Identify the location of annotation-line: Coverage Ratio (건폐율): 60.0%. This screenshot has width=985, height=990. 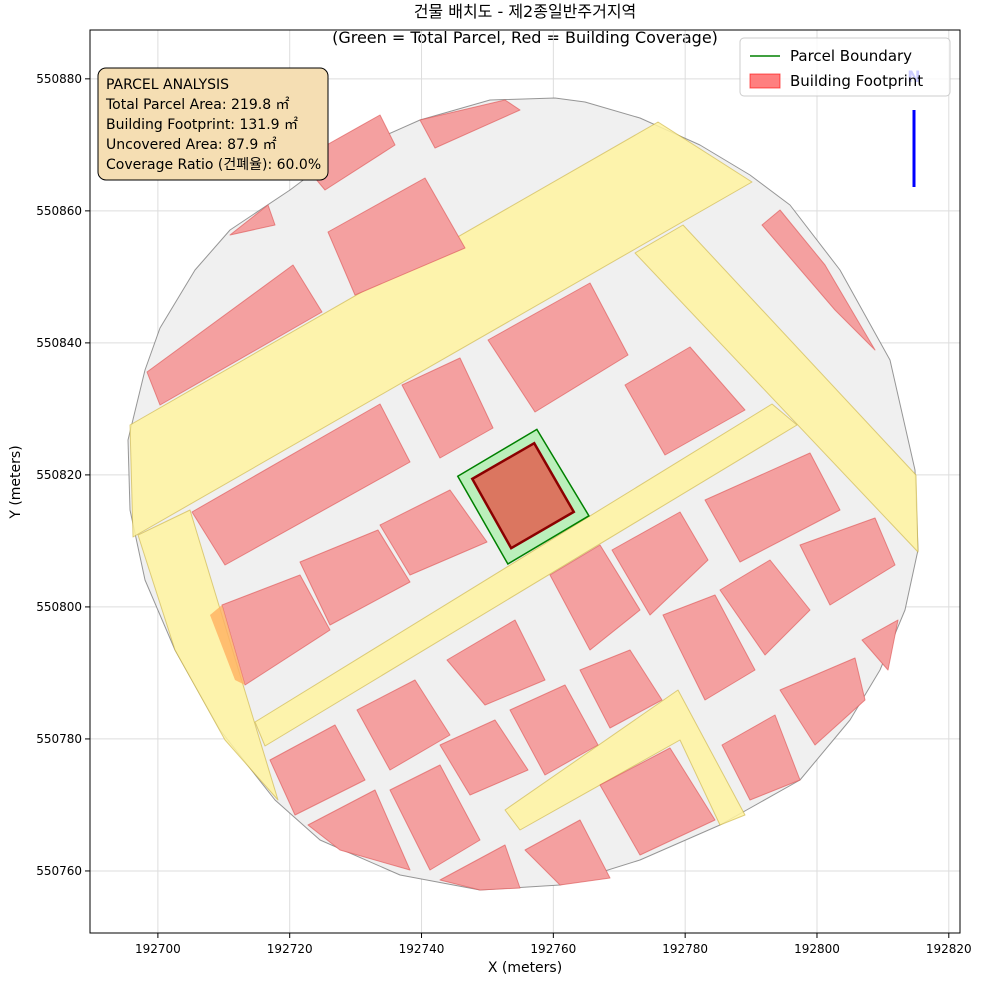
(213, 165).